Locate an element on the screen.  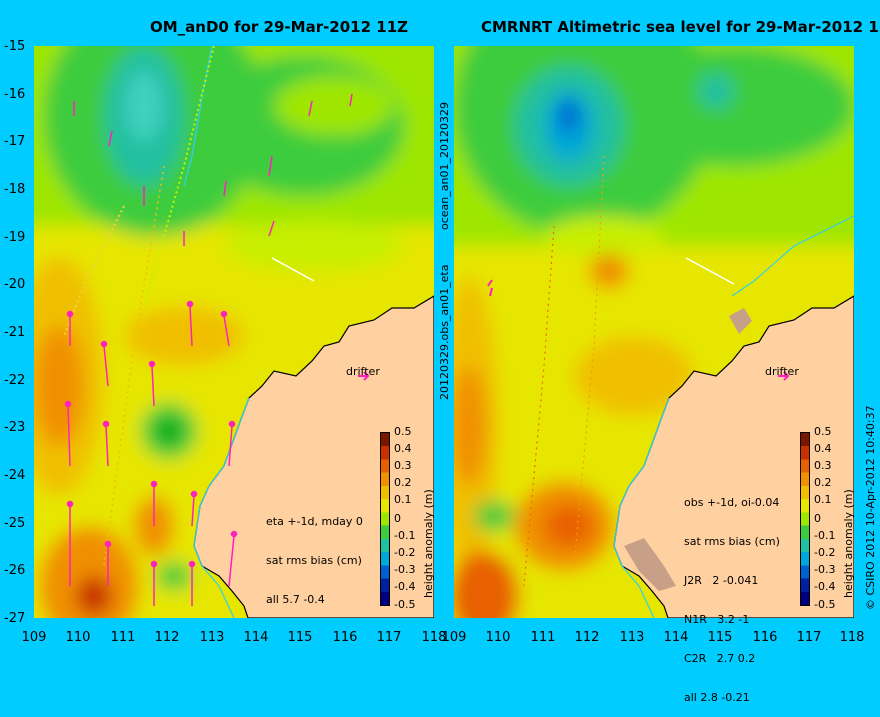
drifter-label-right: drifter is located at coordinates (782, 371).